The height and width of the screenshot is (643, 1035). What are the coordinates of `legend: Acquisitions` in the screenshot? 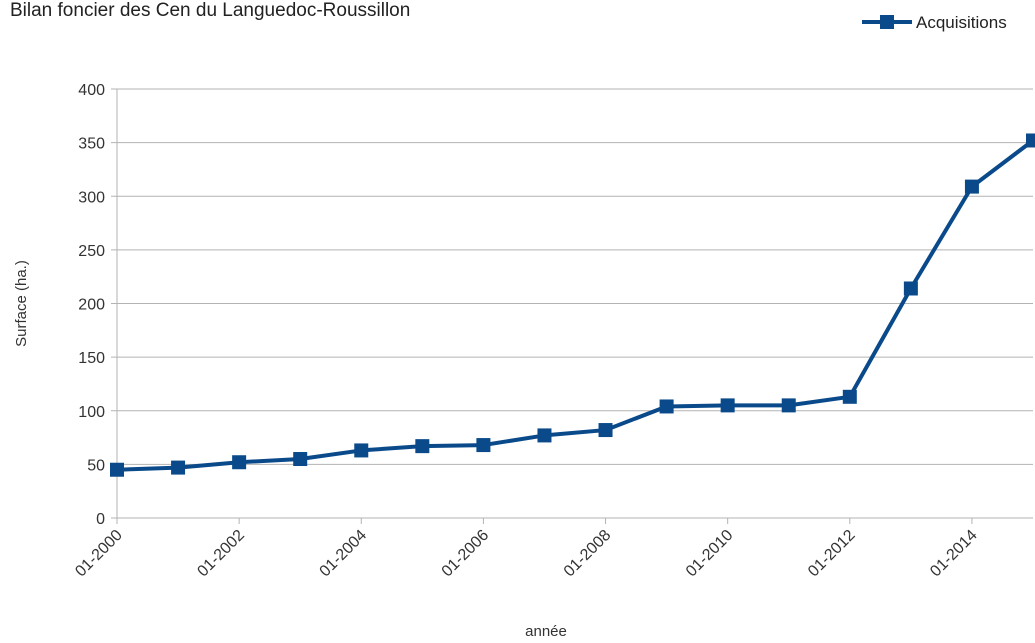 It's located at (934, 22).